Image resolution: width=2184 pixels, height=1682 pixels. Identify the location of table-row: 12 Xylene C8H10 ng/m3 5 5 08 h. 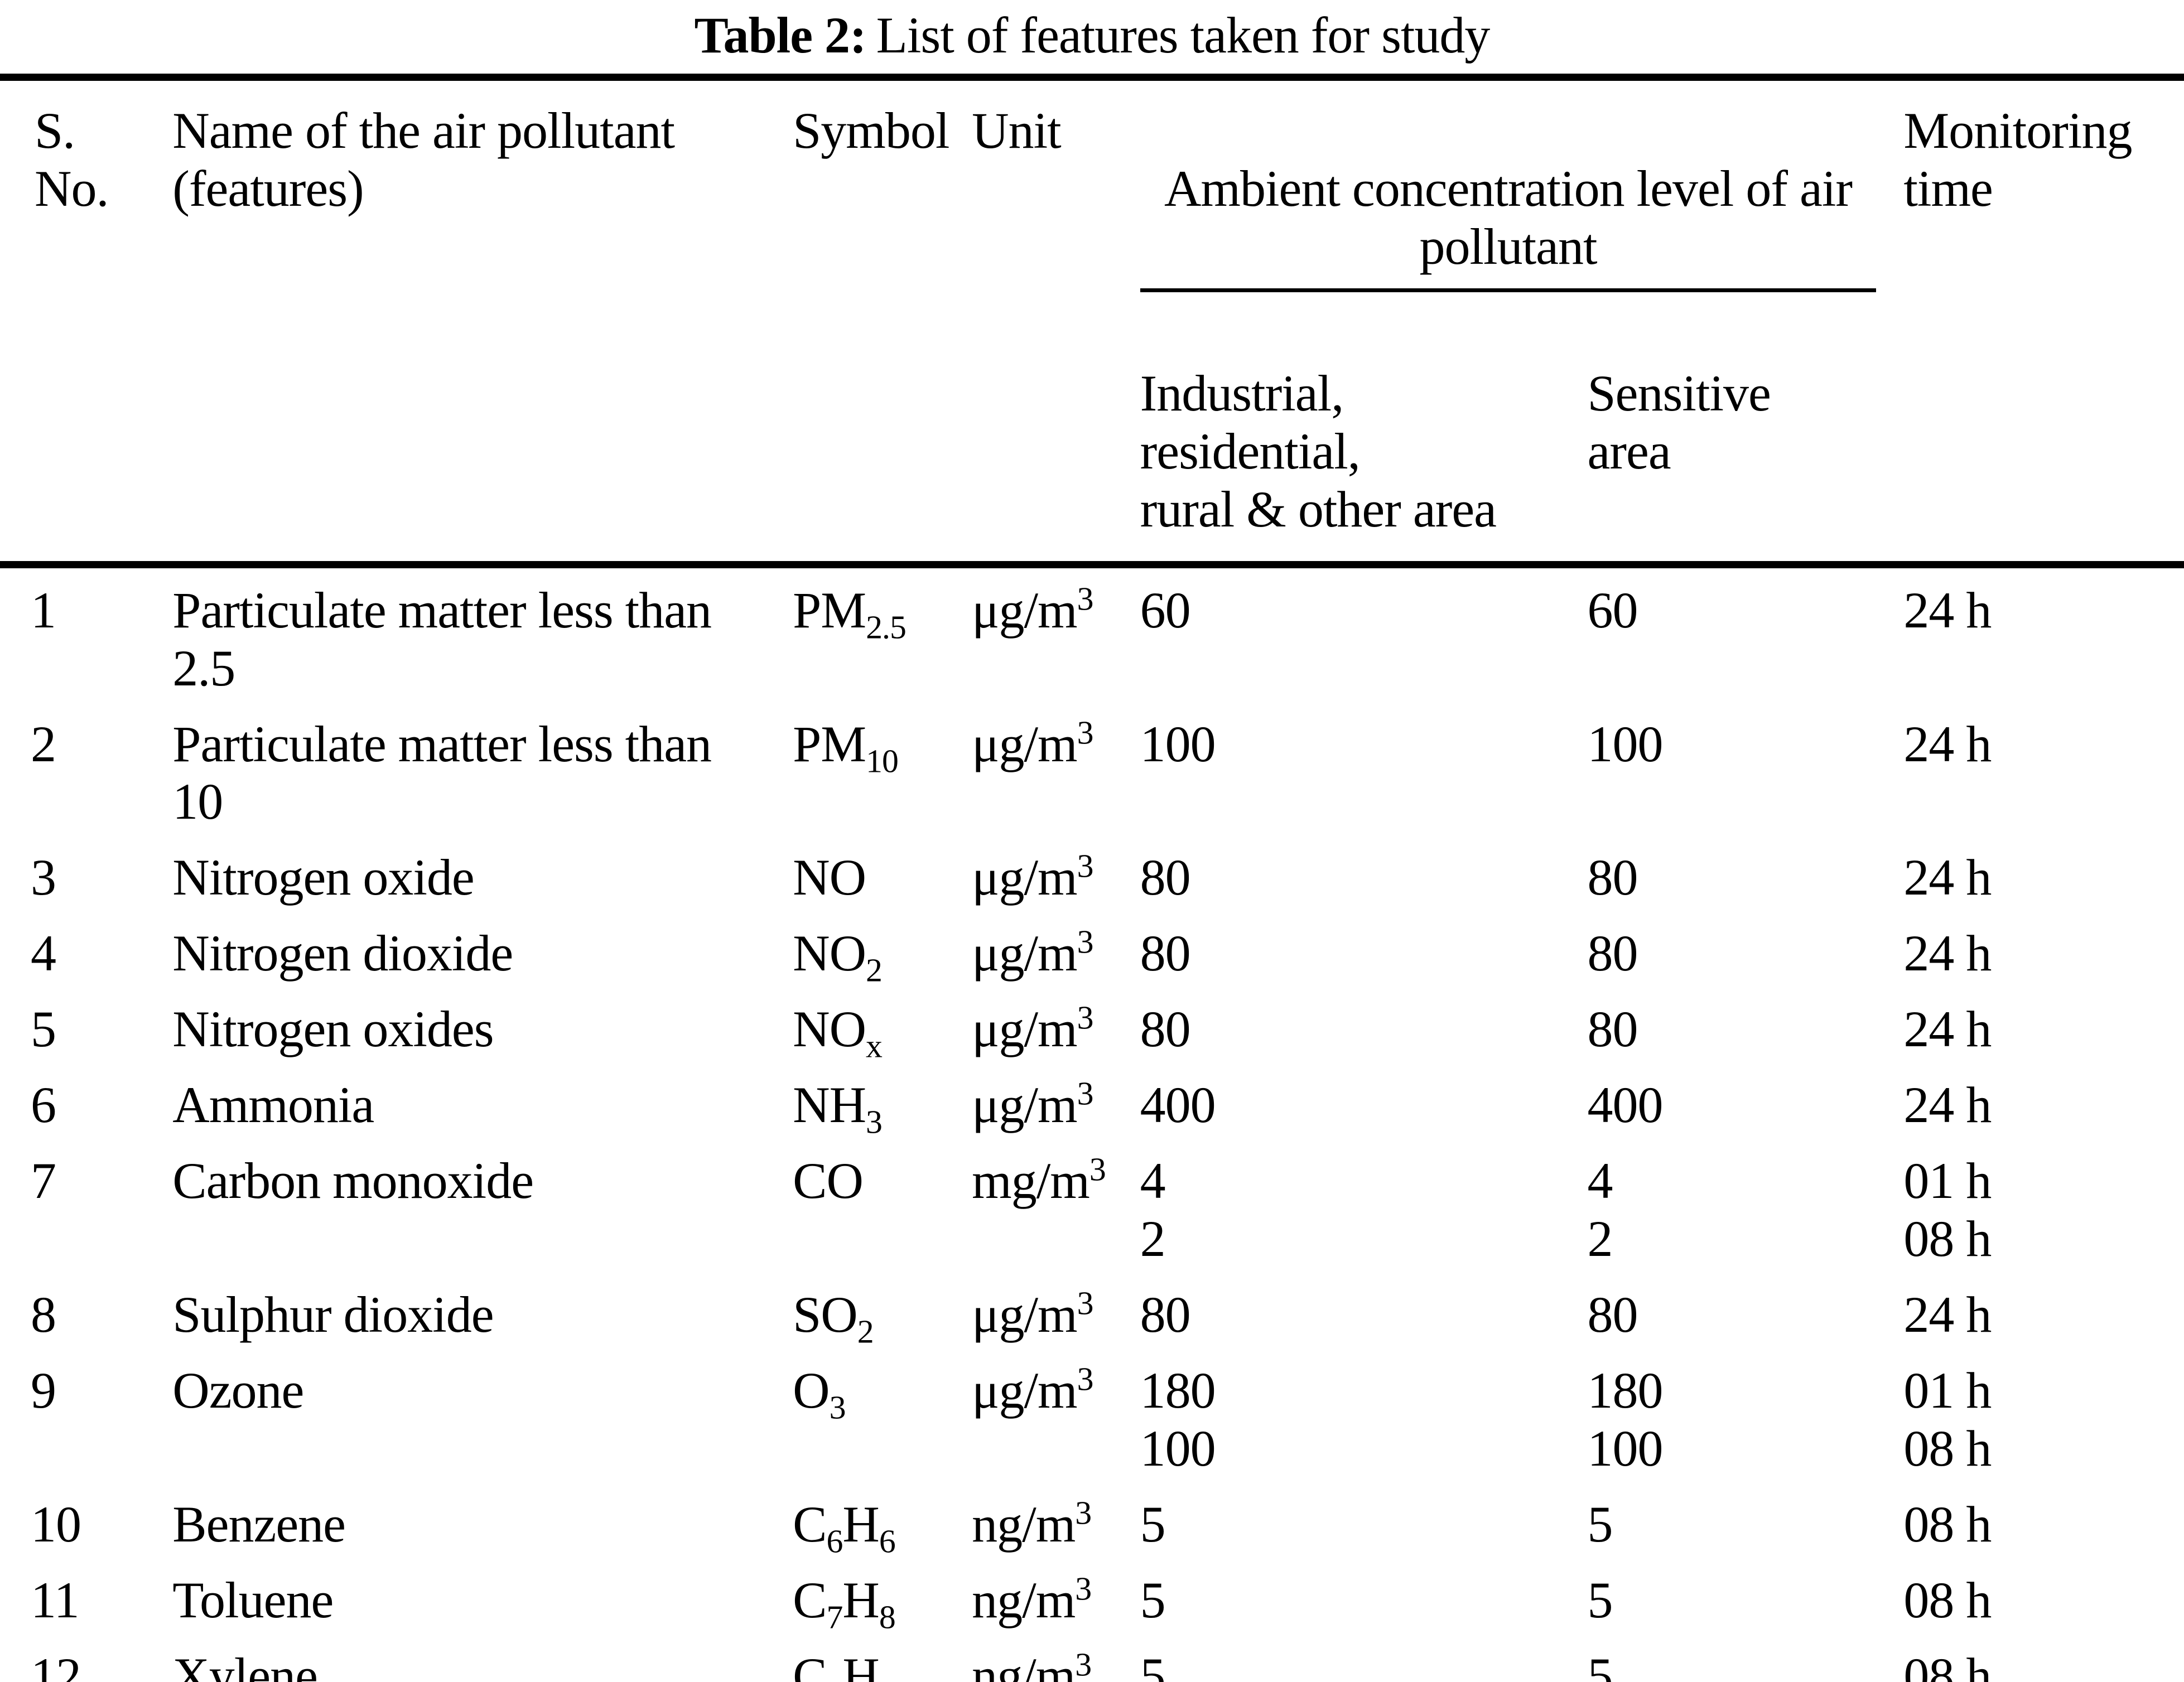
(1092, 1658).